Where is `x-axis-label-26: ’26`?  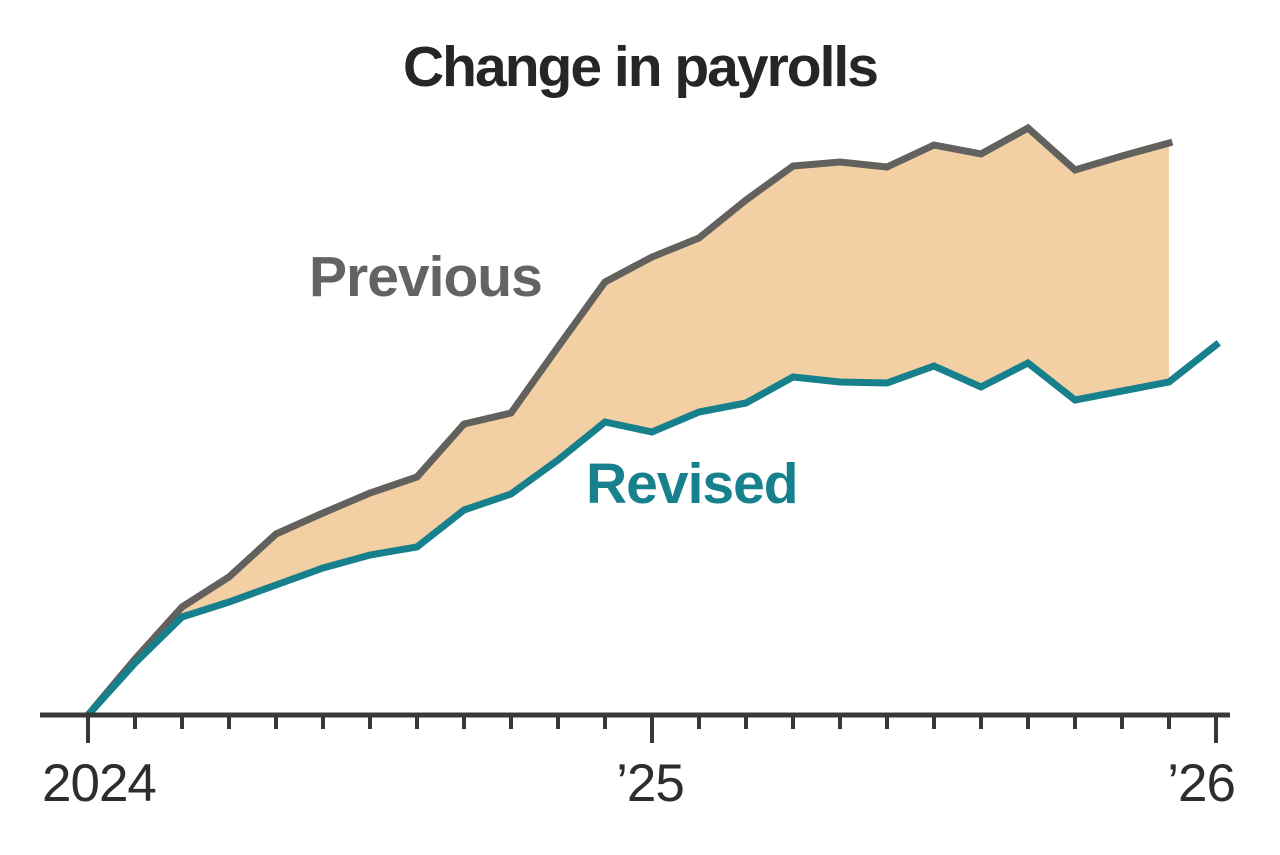
x-axis-label-26: ’26 is located at coordinates (1201, 783).